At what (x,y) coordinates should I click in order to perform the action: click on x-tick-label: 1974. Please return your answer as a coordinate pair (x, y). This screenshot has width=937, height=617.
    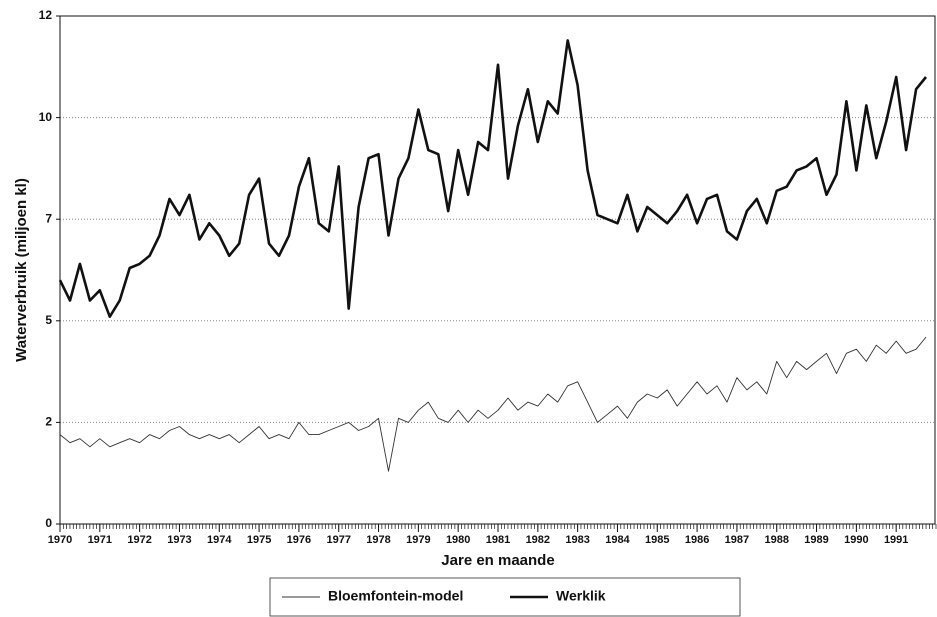
    Looking at the image, I should click on (219, 540).